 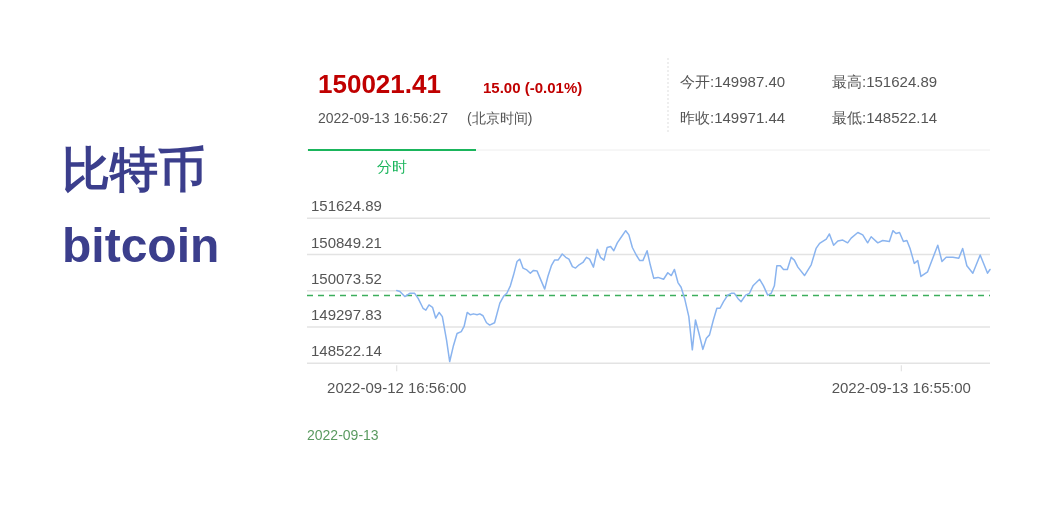 I want to click on text: 最低:148522.14, so click(x=885, y=117).